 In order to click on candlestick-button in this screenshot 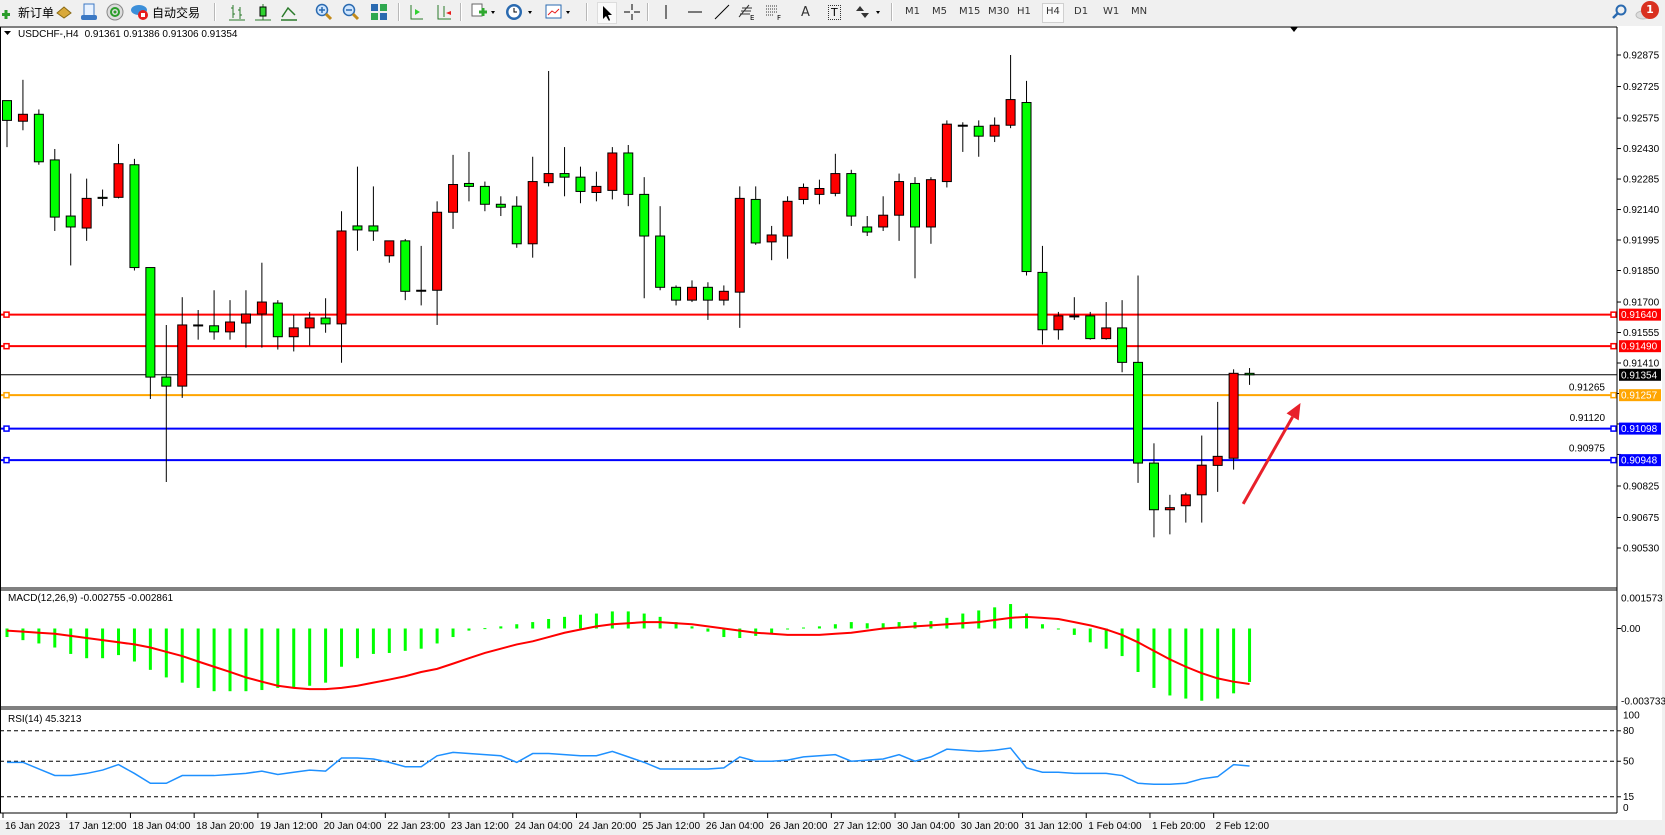, I will do `click(263, 12)`.